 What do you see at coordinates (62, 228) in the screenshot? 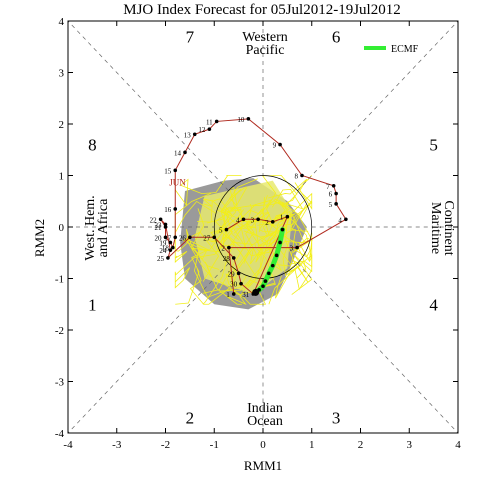
I see `y-tick-label: 0` at bounding box center [62, 228].